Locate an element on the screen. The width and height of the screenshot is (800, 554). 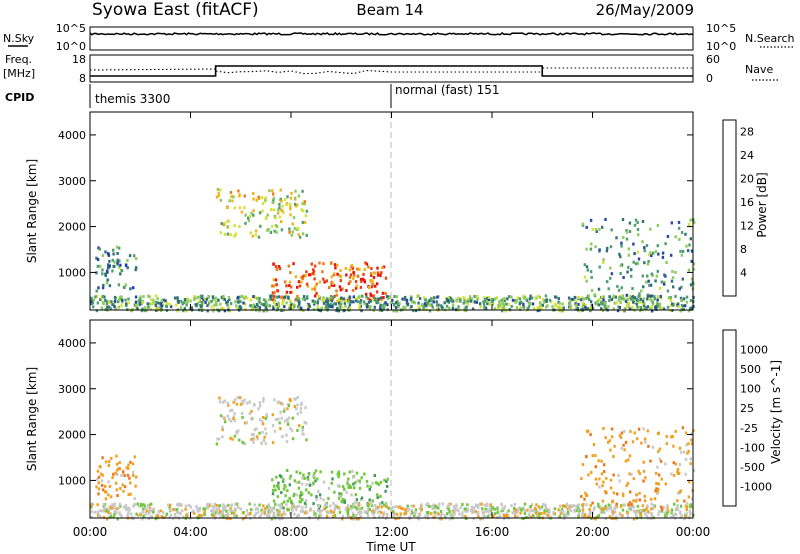
nave-tick-bottom: 0 is located at coordinates (709, 78).